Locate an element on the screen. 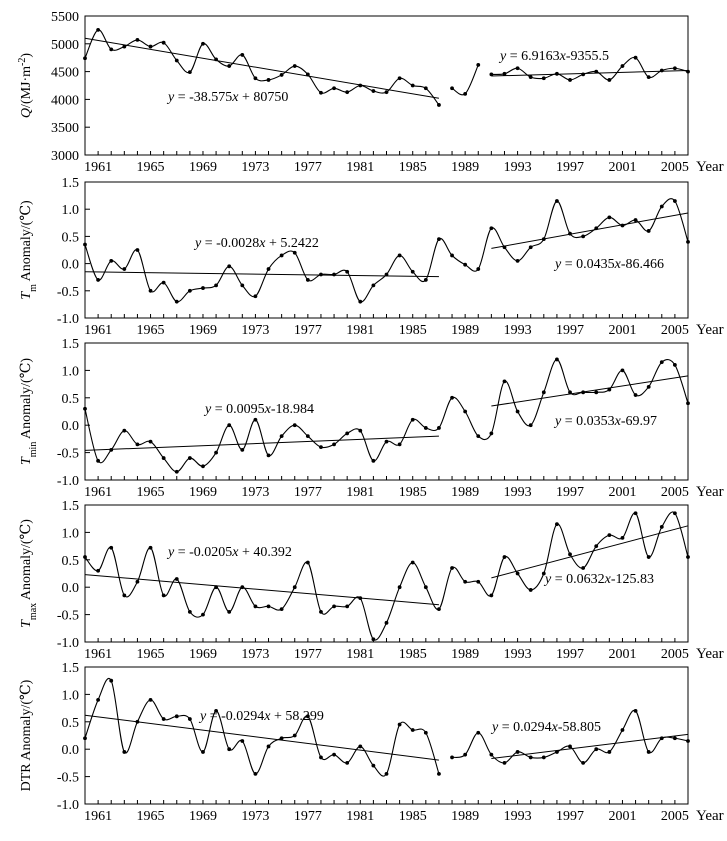 This screenshot has width=727, height=841. y-axis-label: Tmax Anomaly/(℃) is located at coordinates (29, 573).